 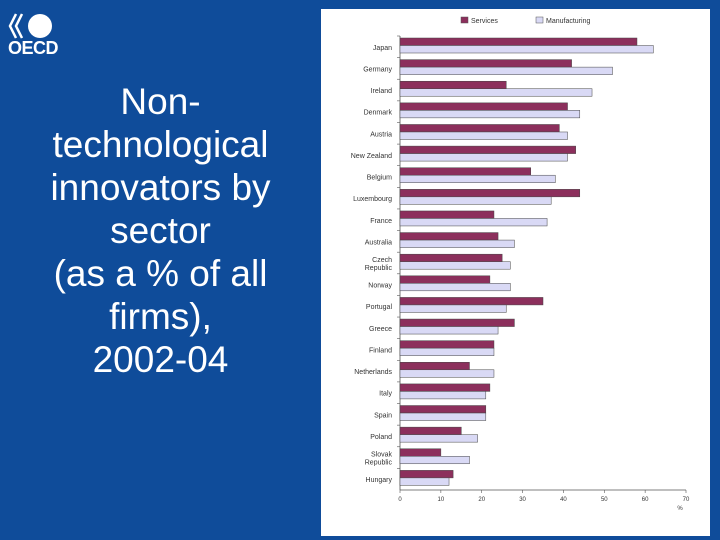 What do you see at coordinates (380, 350) in the screenshot?
I see `category-label: Finland` at bounding box center [380, 350].